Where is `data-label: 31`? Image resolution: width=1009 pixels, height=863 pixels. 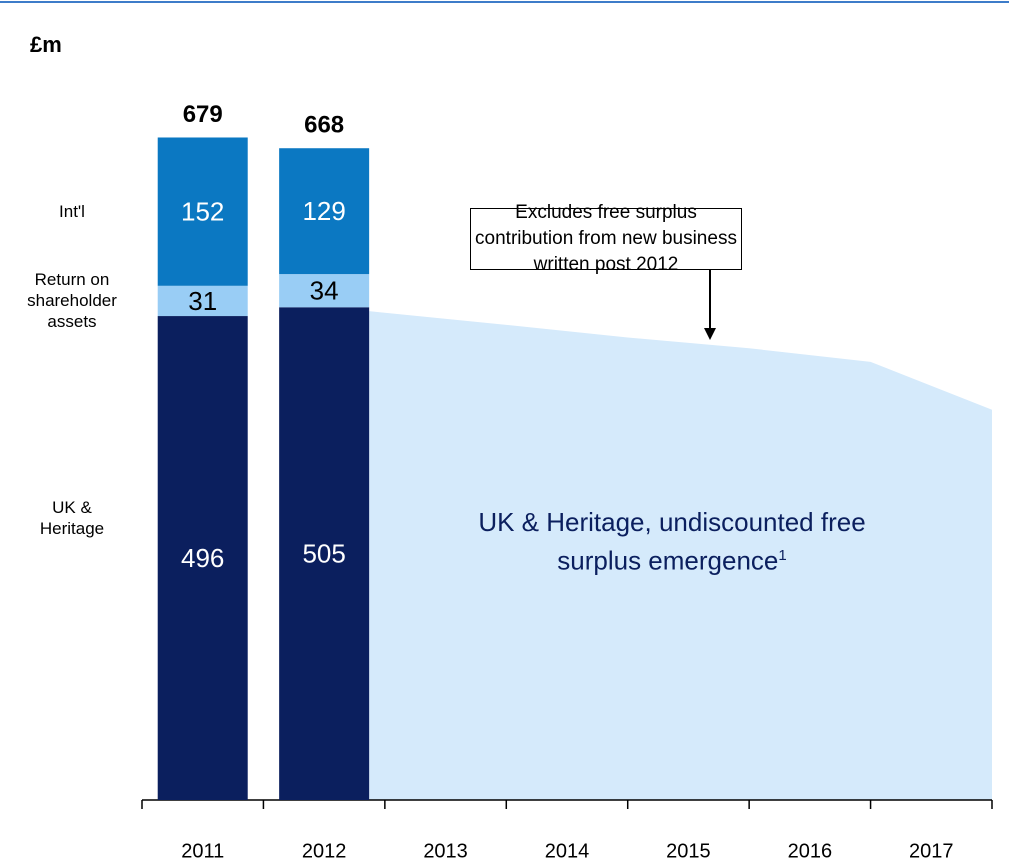 data-label: 31 is located at coordinates (202, 301).